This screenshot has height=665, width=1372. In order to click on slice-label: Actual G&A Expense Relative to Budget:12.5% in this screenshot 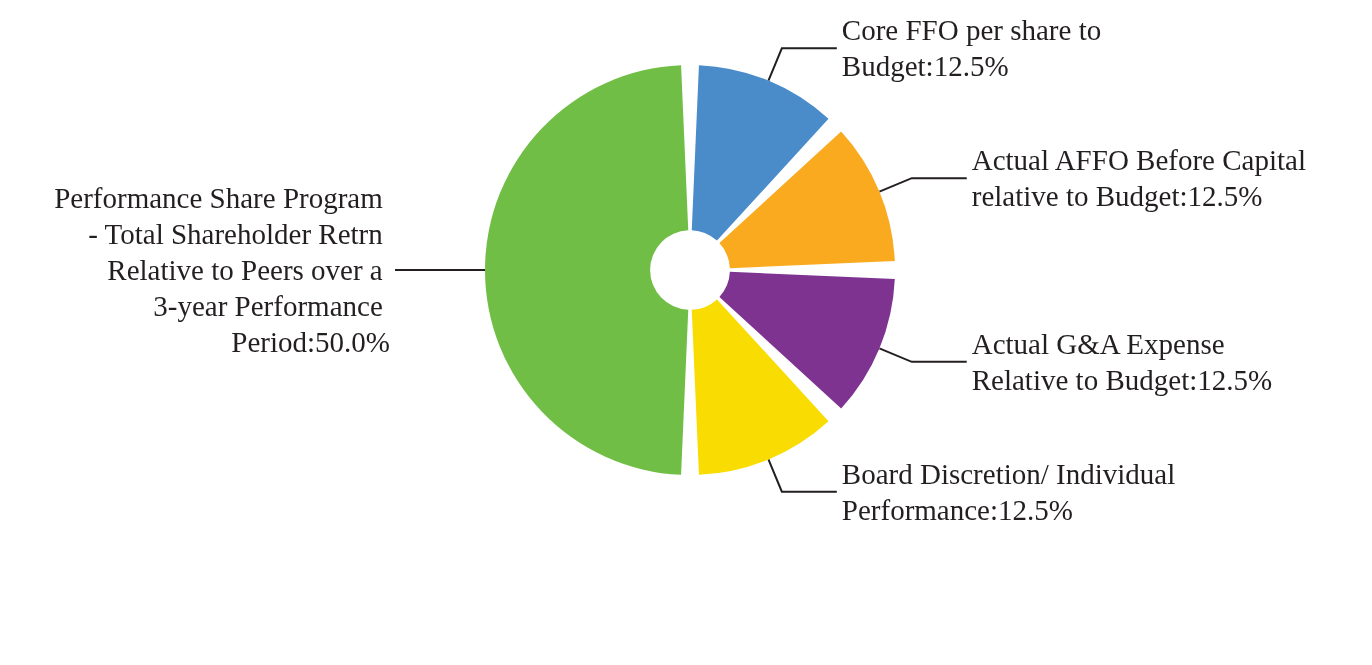, I will do `click(1122, 361)`.